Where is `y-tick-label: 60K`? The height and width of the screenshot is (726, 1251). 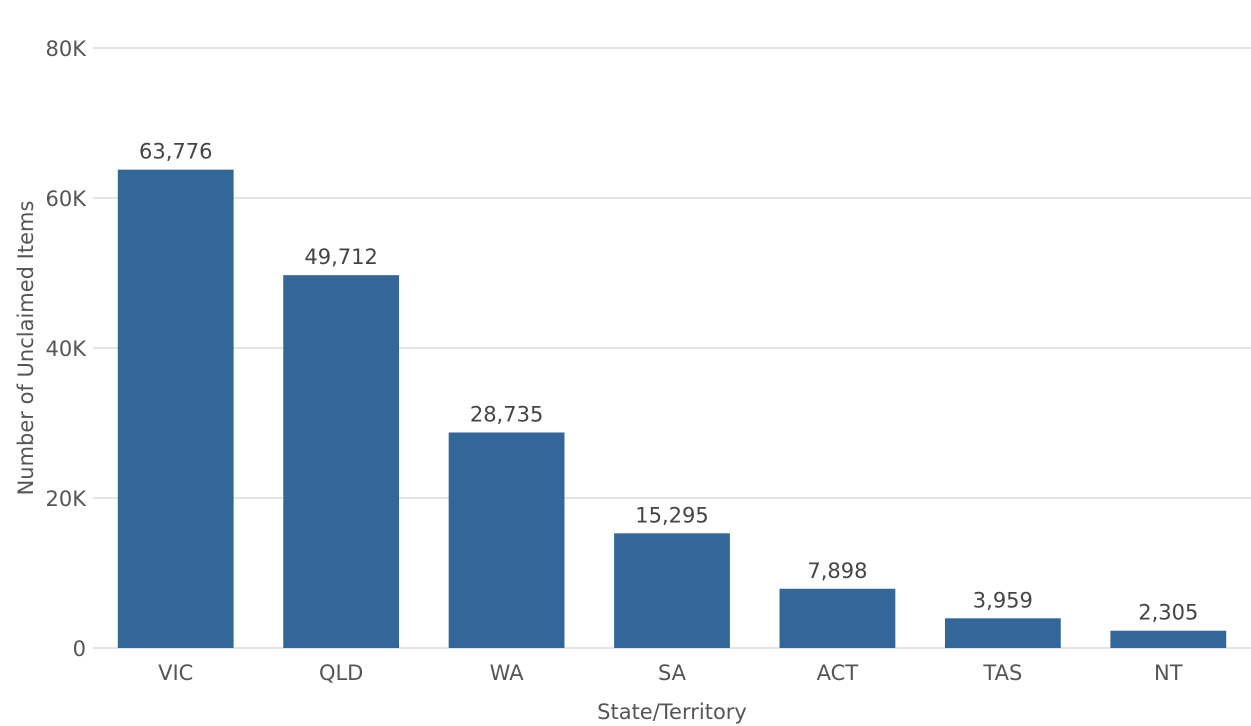
y-tick-label: 60K is located at coordinates (67, 199).